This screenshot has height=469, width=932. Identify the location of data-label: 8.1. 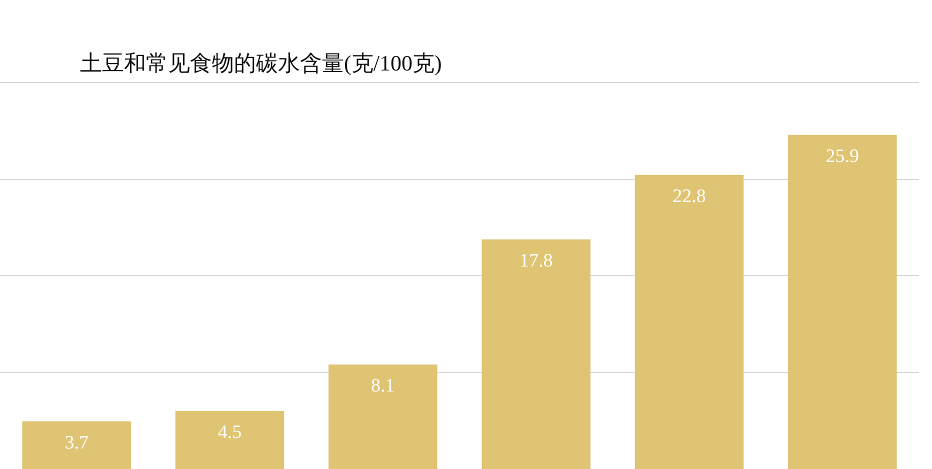
(383, 386).